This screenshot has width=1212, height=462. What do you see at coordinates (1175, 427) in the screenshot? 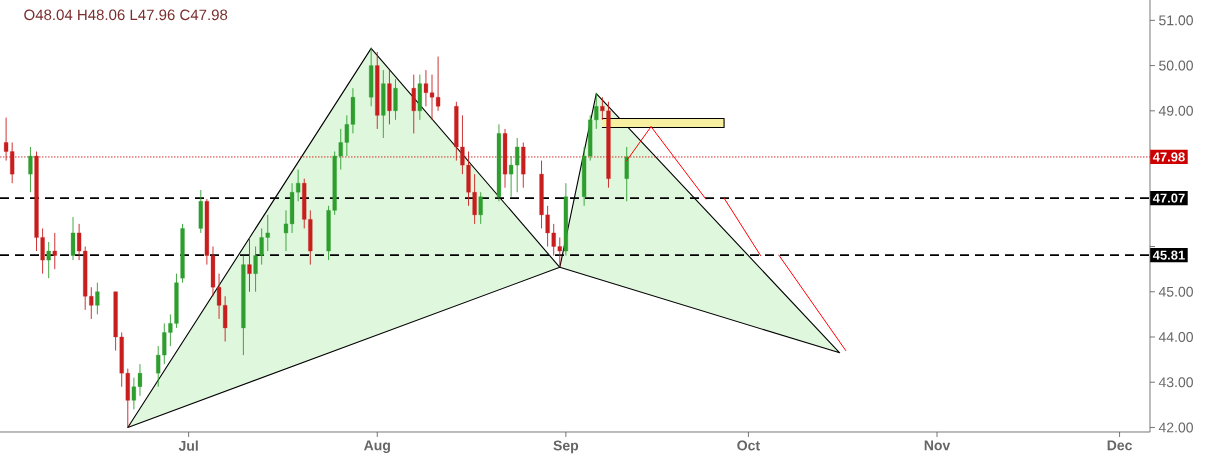
I see `y-tick-label: 42.00` at bounding box center [1175, 427].